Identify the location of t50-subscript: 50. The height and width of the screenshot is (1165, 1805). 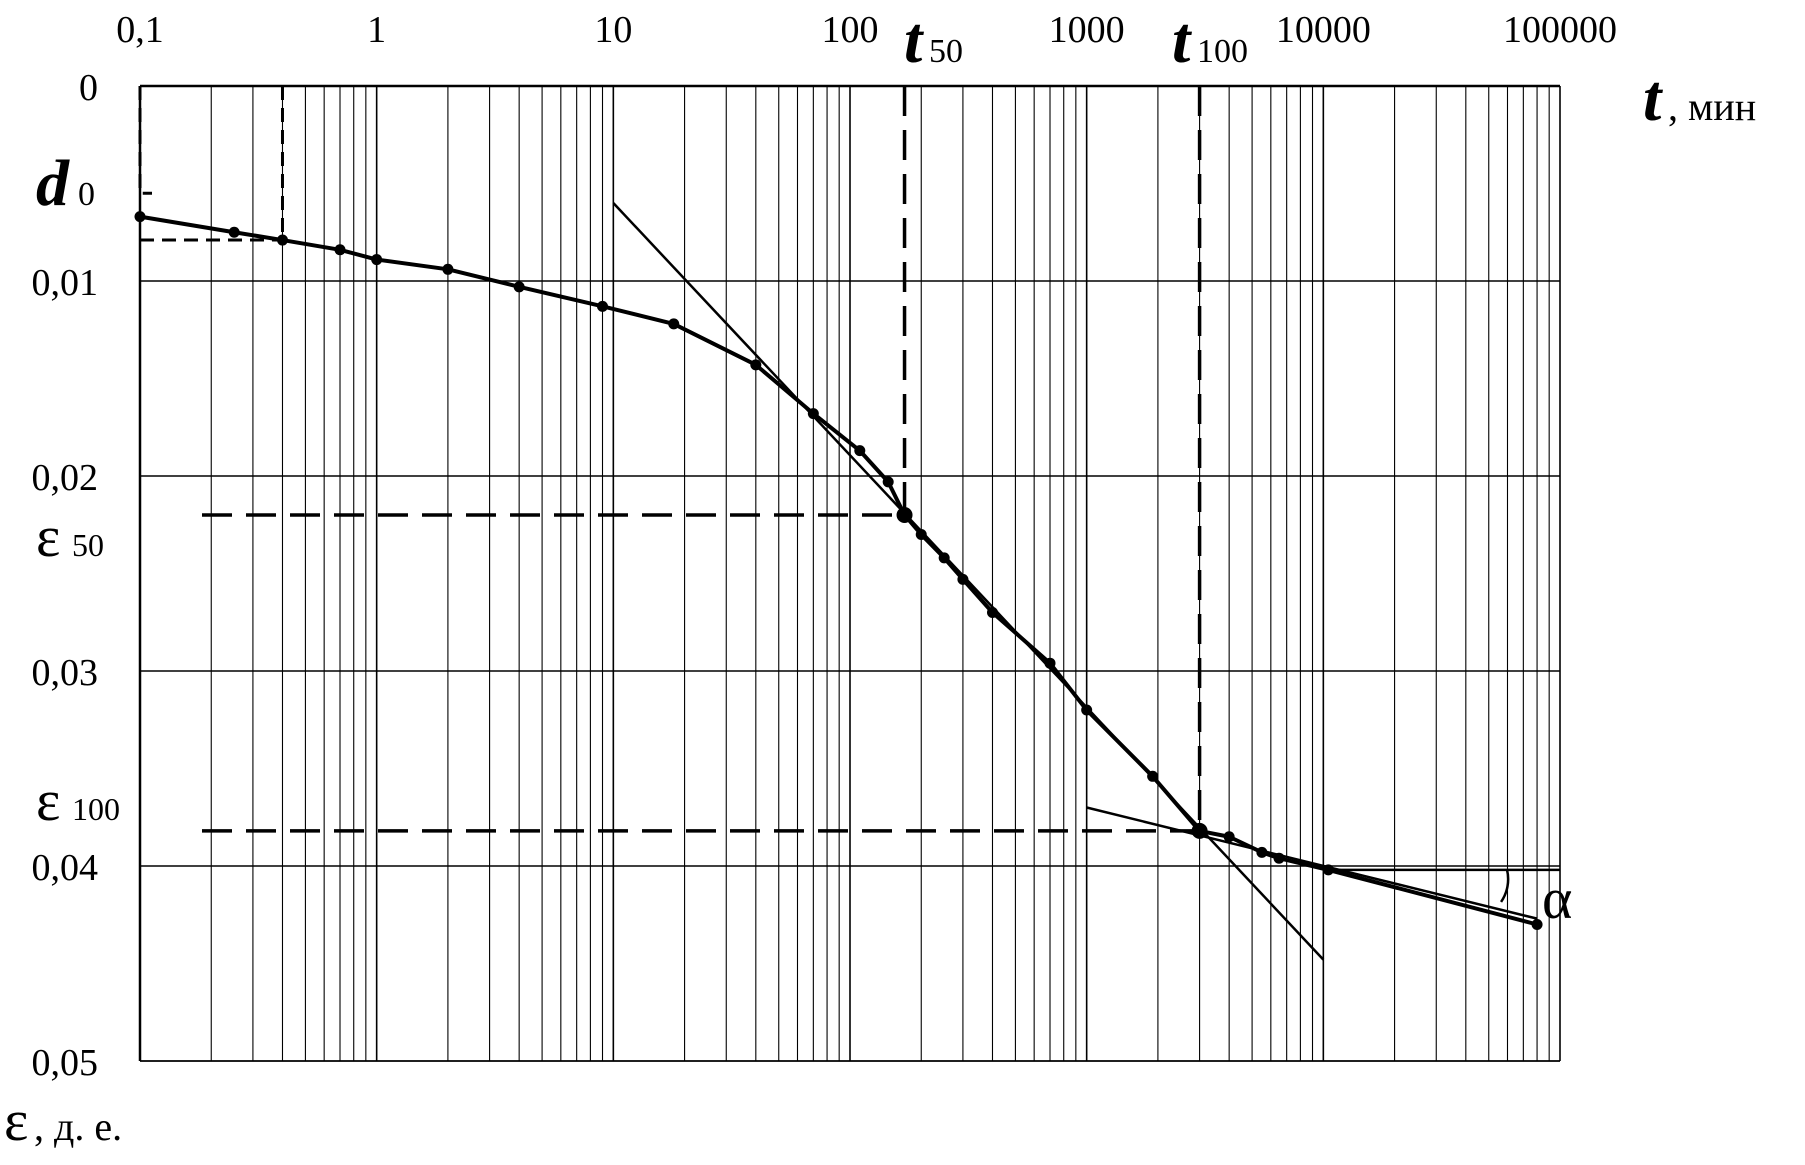
(946, 51).